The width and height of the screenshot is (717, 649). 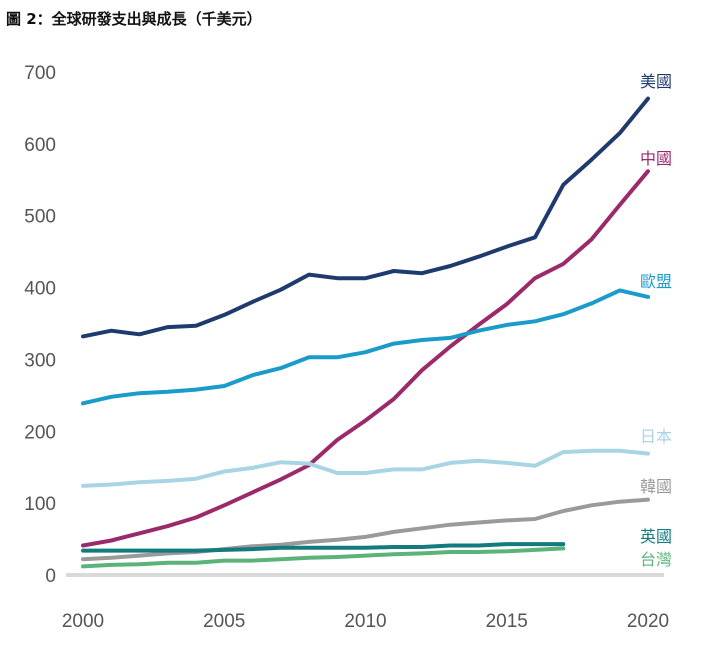 What do you see at coordinates (50, 576) in the screenshot?
I see `y-tick-label: 0` at bounding box center [50, 576].